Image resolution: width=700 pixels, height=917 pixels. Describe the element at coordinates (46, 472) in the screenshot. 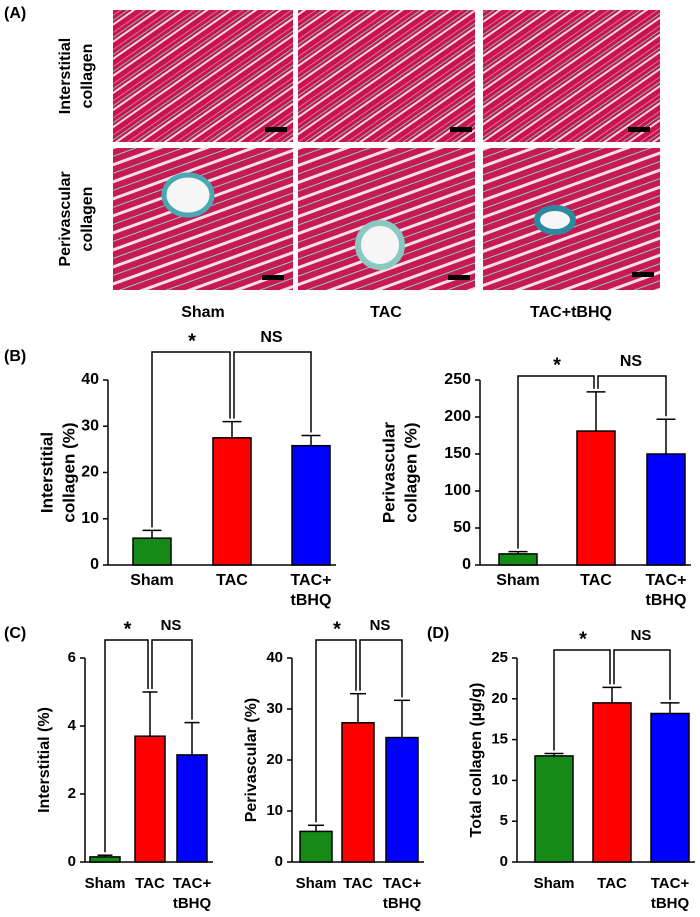

I see `y-axis-label: Interstitial` at that location.